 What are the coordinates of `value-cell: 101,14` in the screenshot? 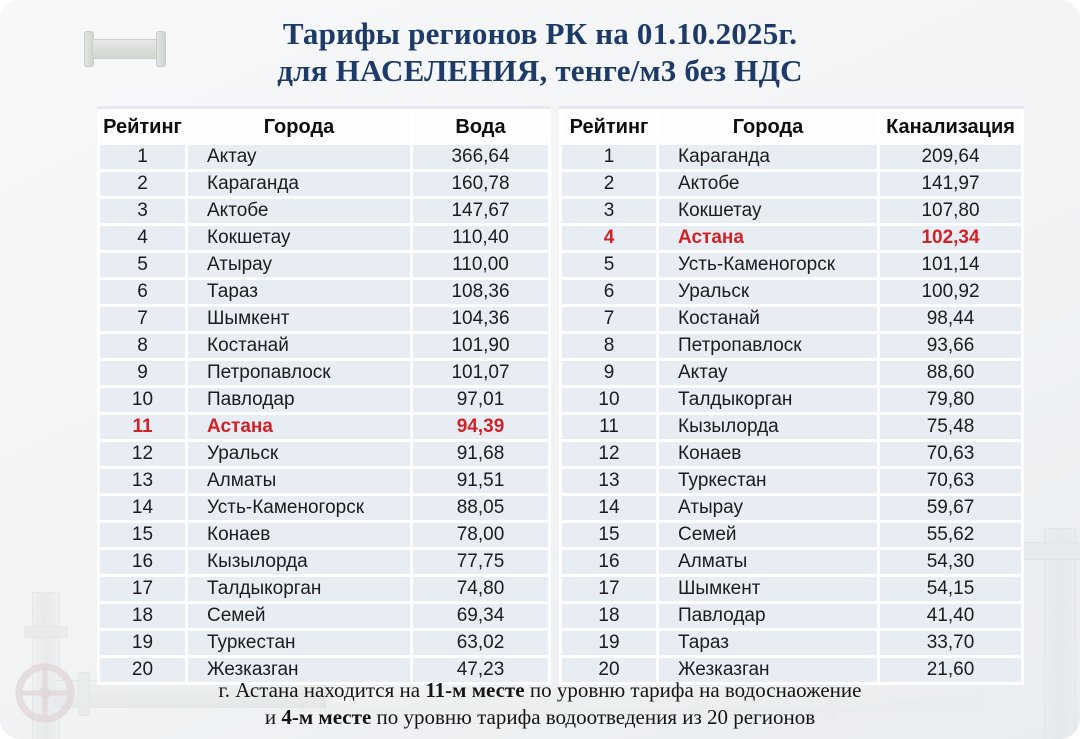 It's located at (950, 265).